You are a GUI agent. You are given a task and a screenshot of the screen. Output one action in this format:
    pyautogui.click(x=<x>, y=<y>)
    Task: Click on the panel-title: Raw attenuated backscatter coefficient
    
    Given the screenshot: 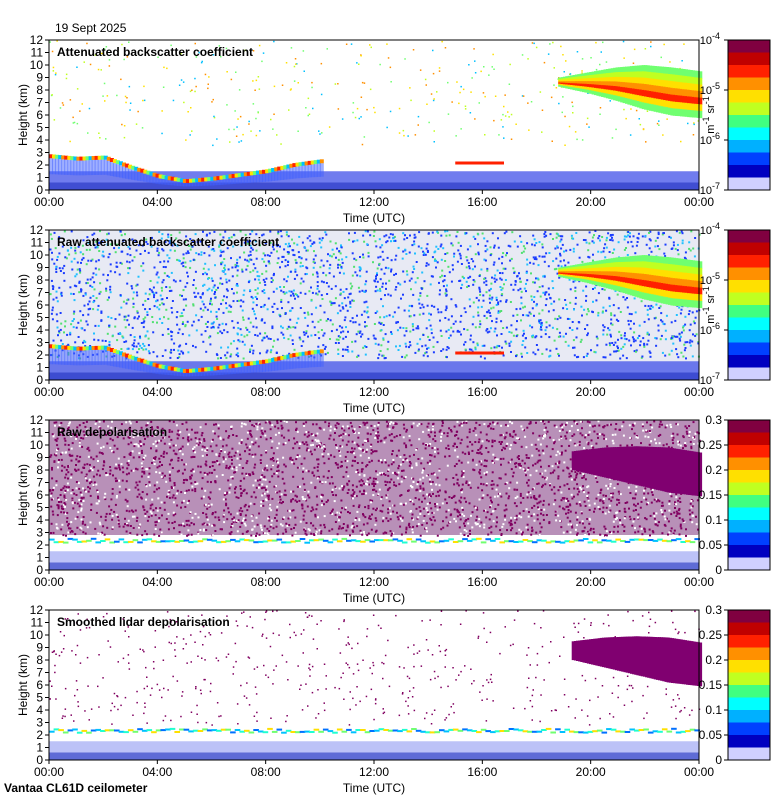 What is the action you would take?
    pyautogui.click(x=168, y=242)
    